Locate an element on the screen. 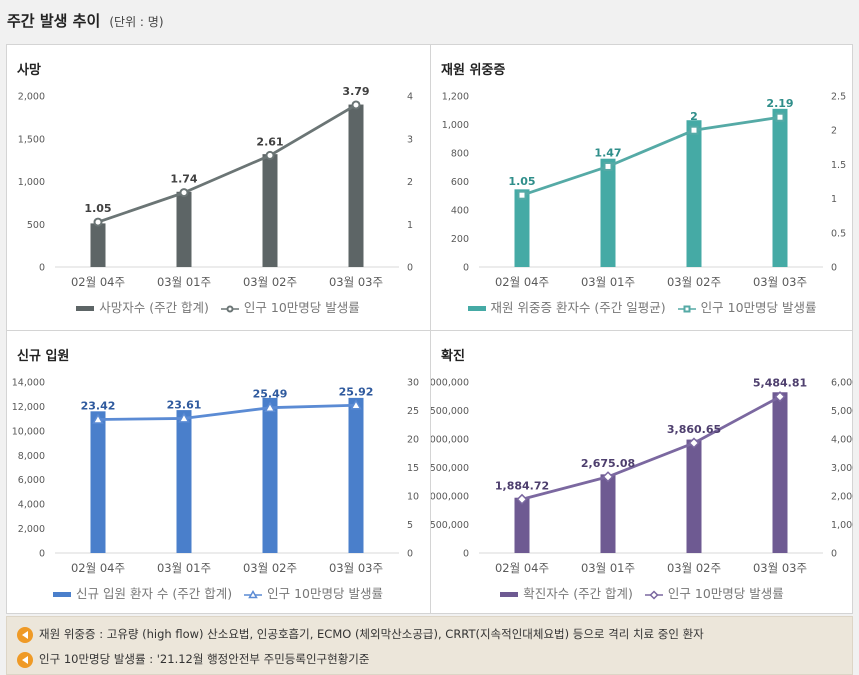 The width and height of the screenshot is (859, 675). y-axis-left-tick: 600 is located at coordinates (460, 182).